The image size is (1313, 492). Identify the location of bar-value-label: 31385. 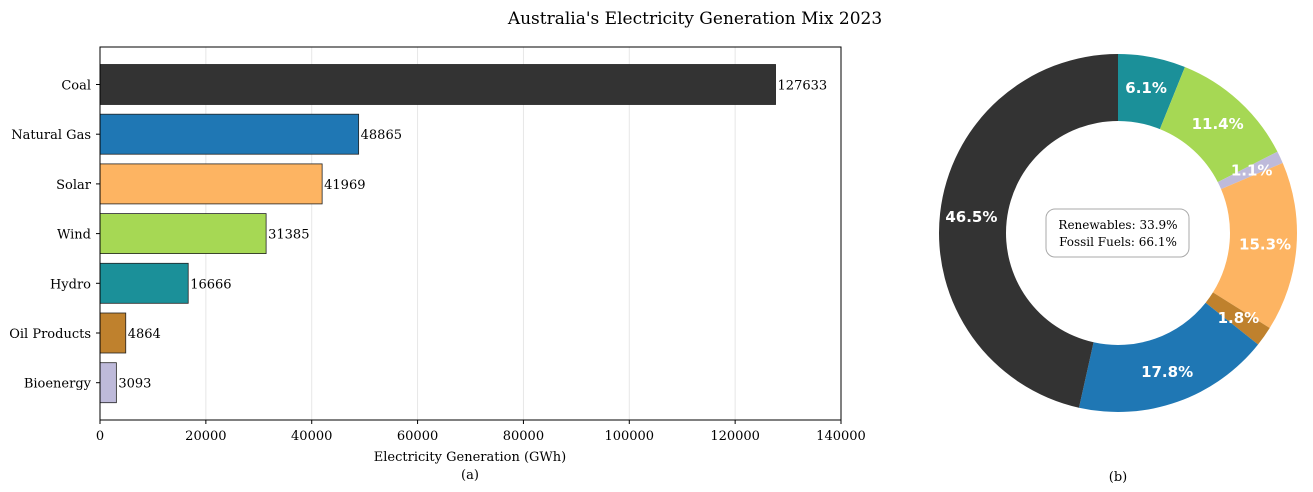
(288, 235).